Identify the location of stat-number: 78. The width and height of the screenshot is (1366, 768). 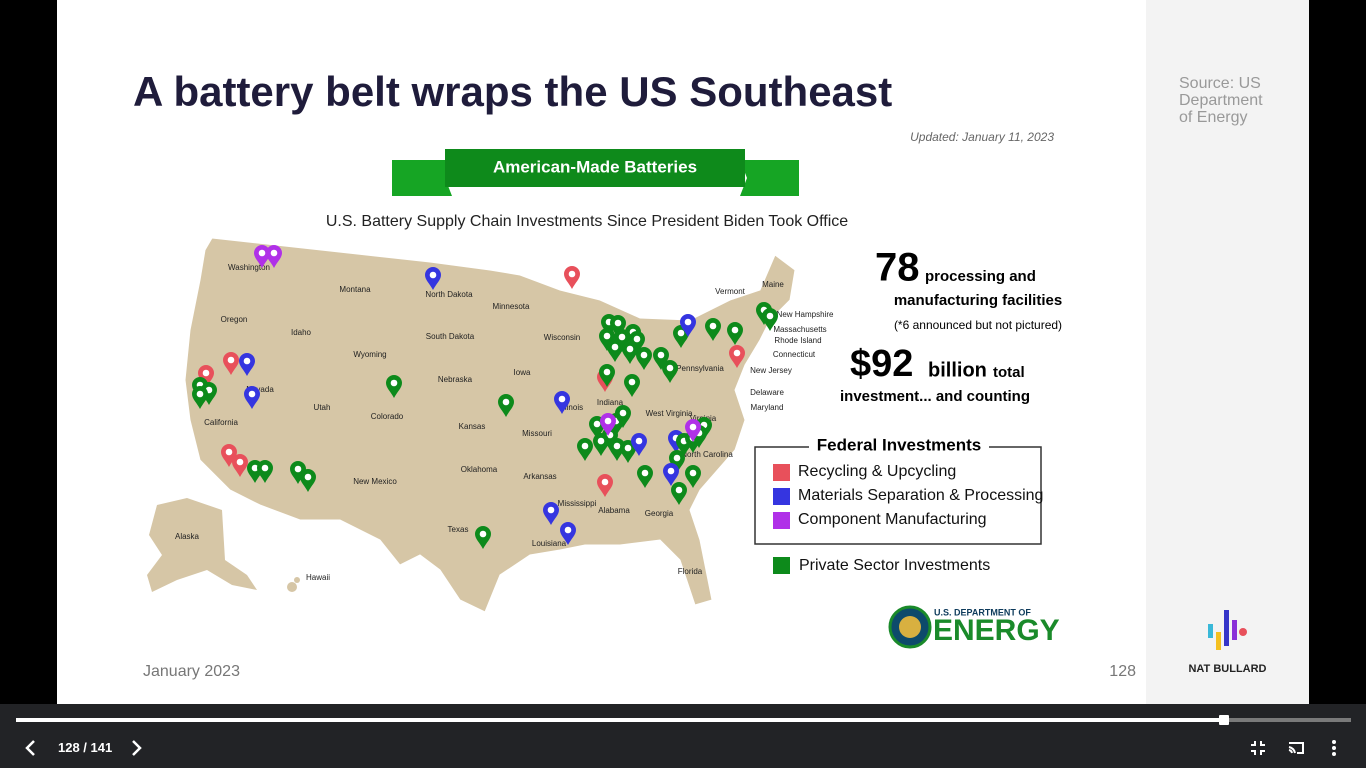
(897, 268).